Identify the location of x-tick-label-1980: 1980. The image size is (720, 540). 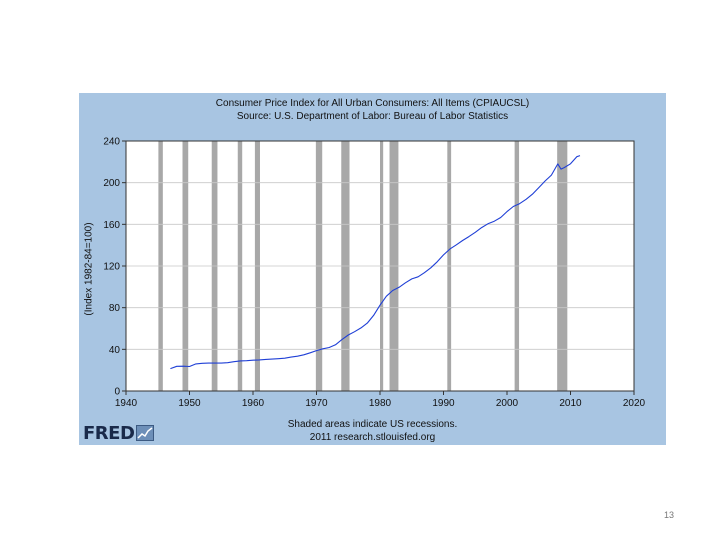
(380, 403).